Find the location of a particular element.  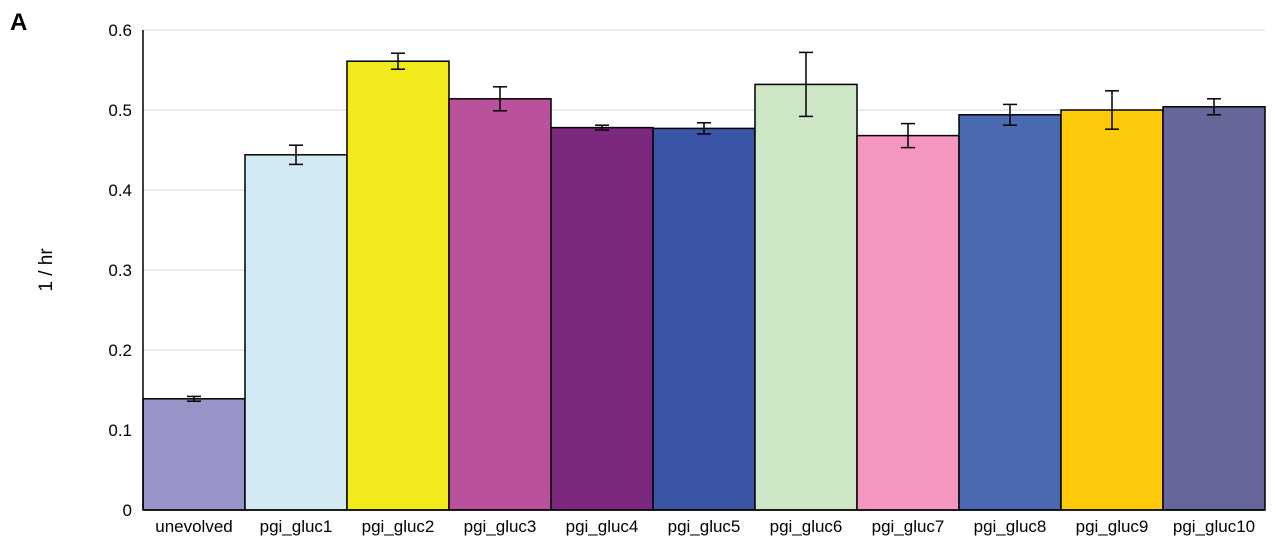

x-tick-label: pgi_gluc7 is located at coordinates (908, 526).